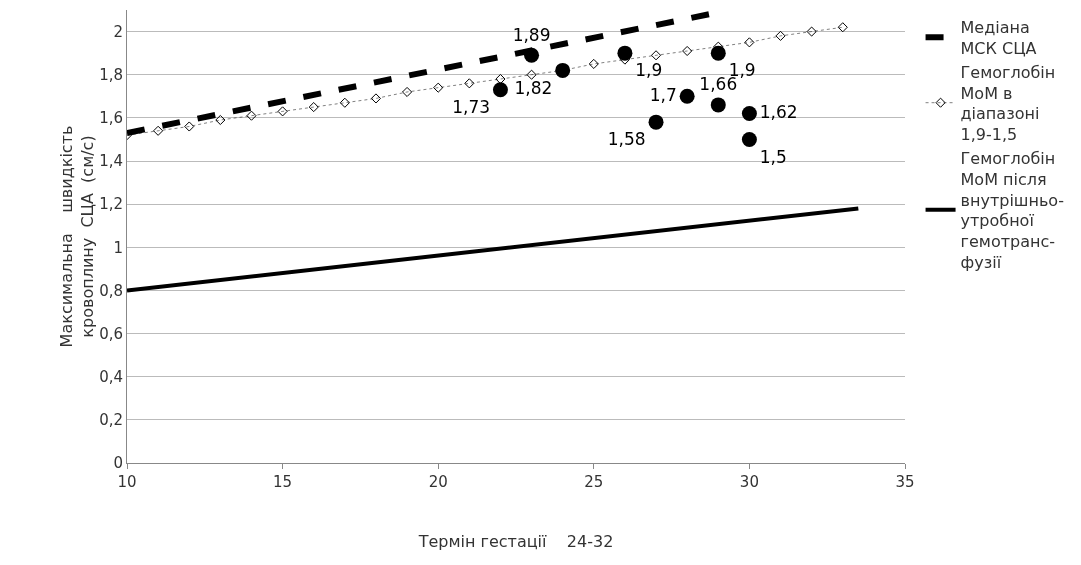  What do you see at coordinates (111, 333) in the screenshot?
I see `y-tick-label: 0,6` at bounding box center [111, 333].